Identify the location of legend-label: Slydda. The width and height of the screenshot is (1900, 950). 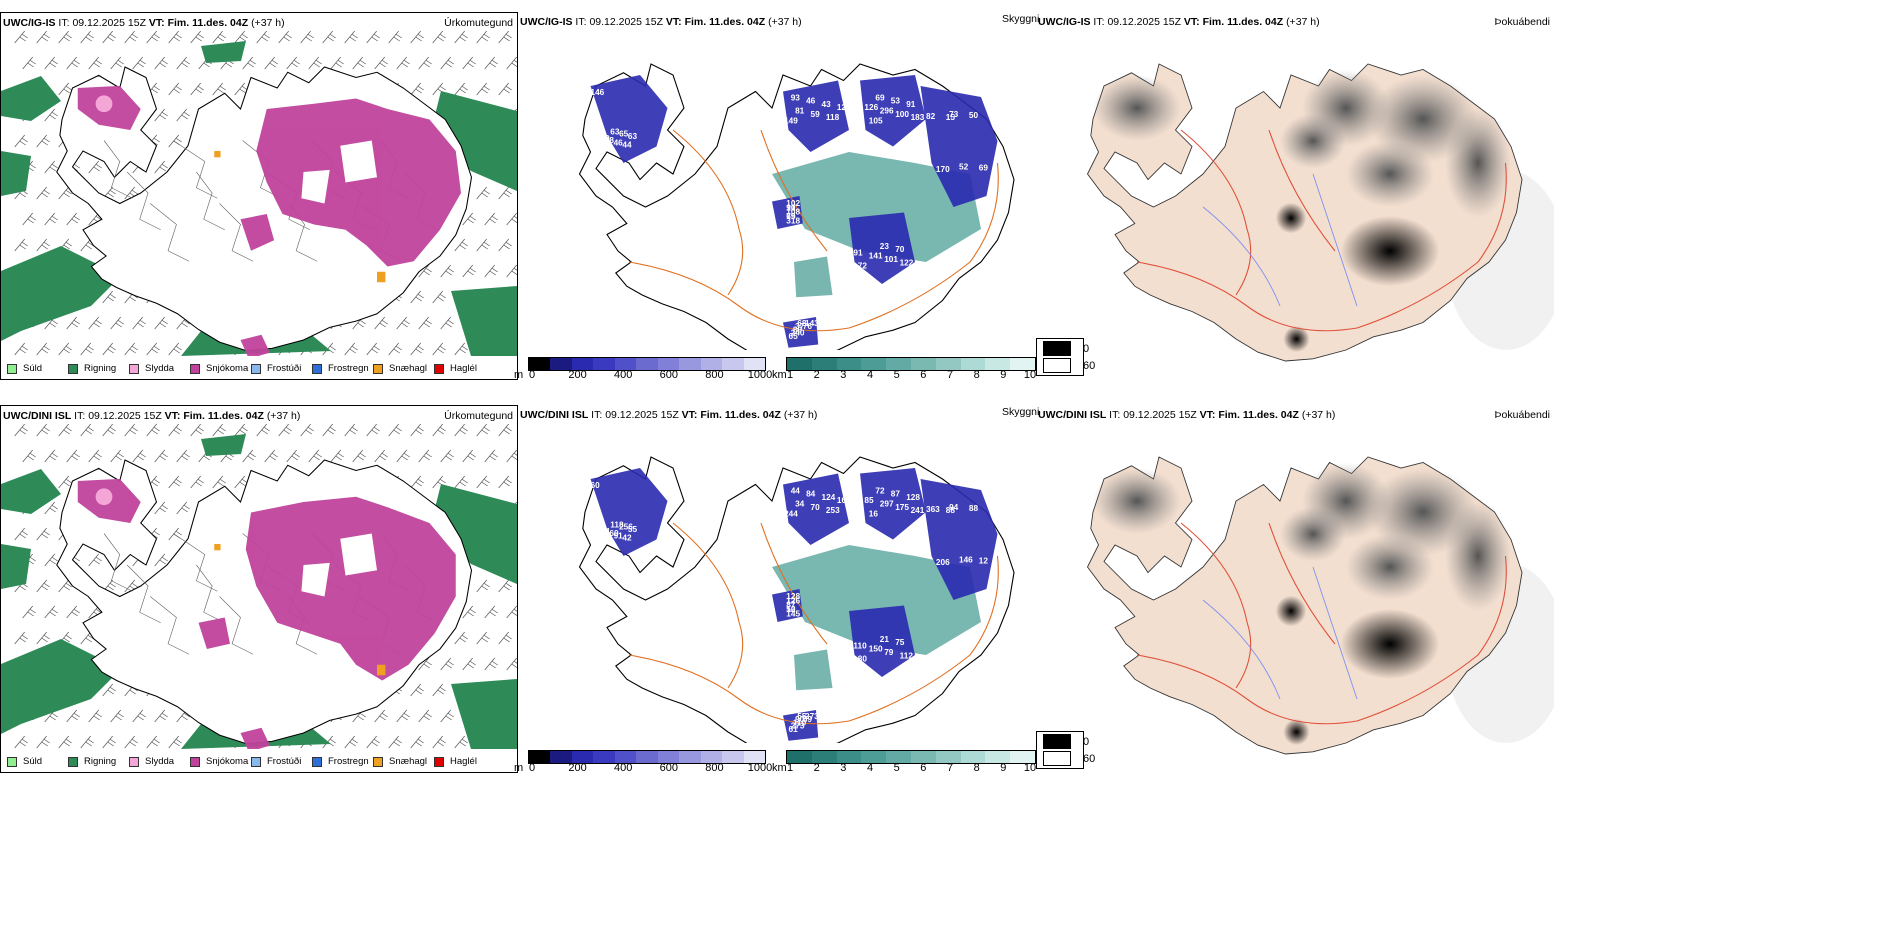
(160, 761).